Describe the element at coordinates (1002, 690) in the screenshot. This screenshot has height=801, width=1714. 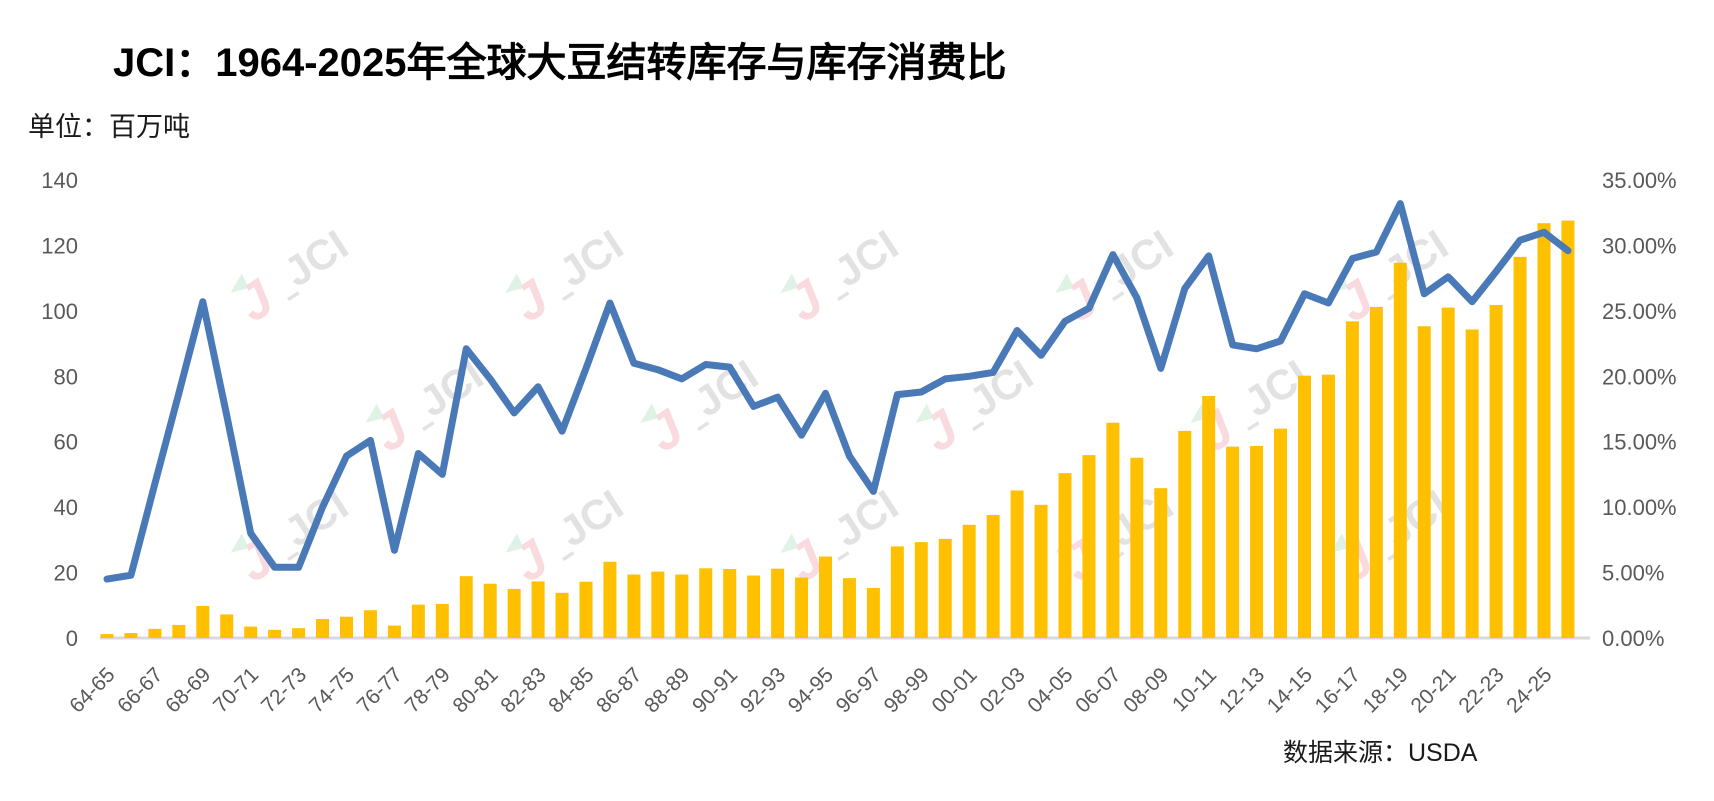
I see `x-axis-tick-label: 02-03` at that location.